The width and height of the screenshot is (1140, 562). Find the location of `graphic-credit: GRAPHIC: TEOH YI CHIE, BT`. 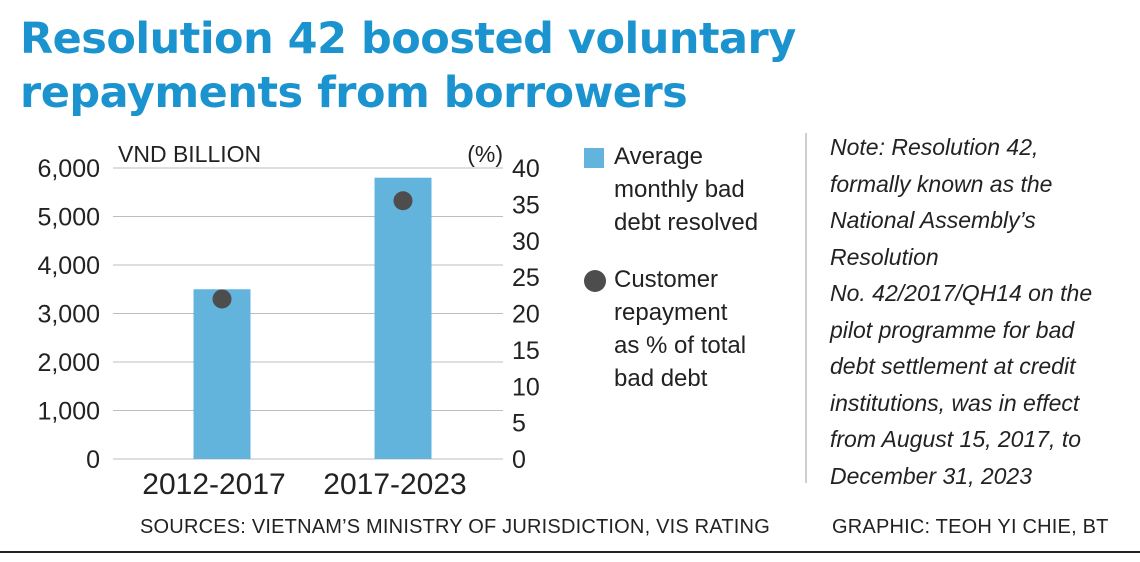

graphic-credit: GRAPHIC: TEOH YI CHIE, BT is located at coordinates (970, 527).